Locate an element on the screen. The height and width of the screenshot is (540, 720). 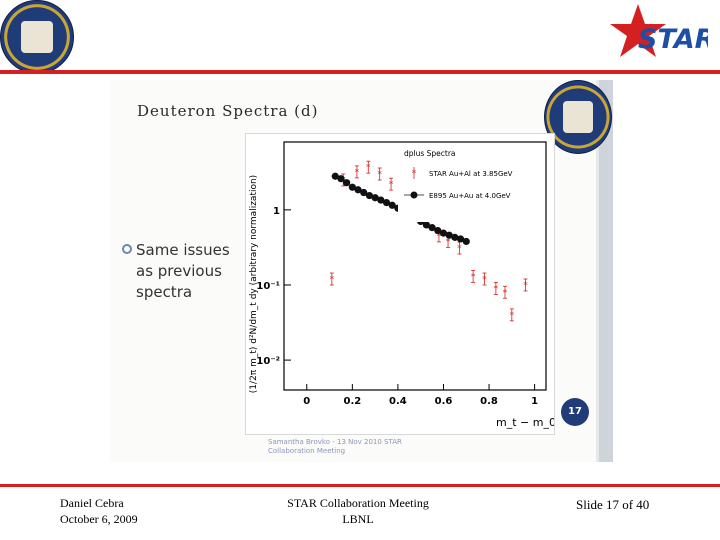
header-divider is located at coordinates (360, 72).